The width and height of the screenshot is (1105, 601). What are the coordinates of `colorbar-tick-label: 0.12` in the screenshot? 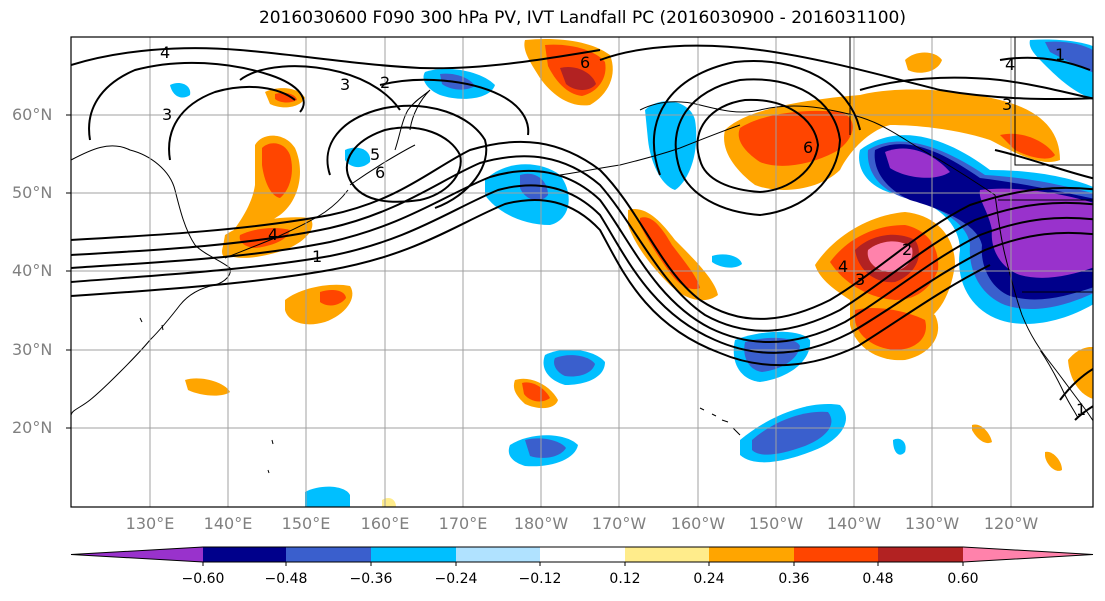 It's located at (625, 579).